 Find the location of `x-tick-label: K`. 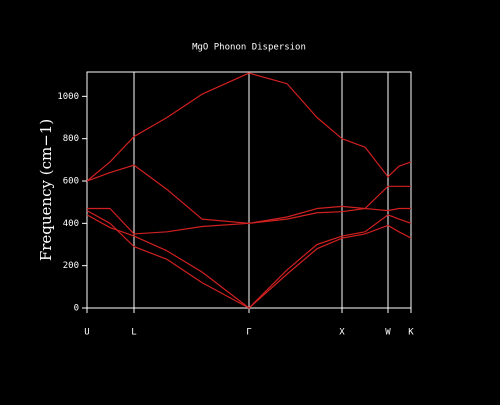

x-tick-label: K is located at coordinates (411, 333).